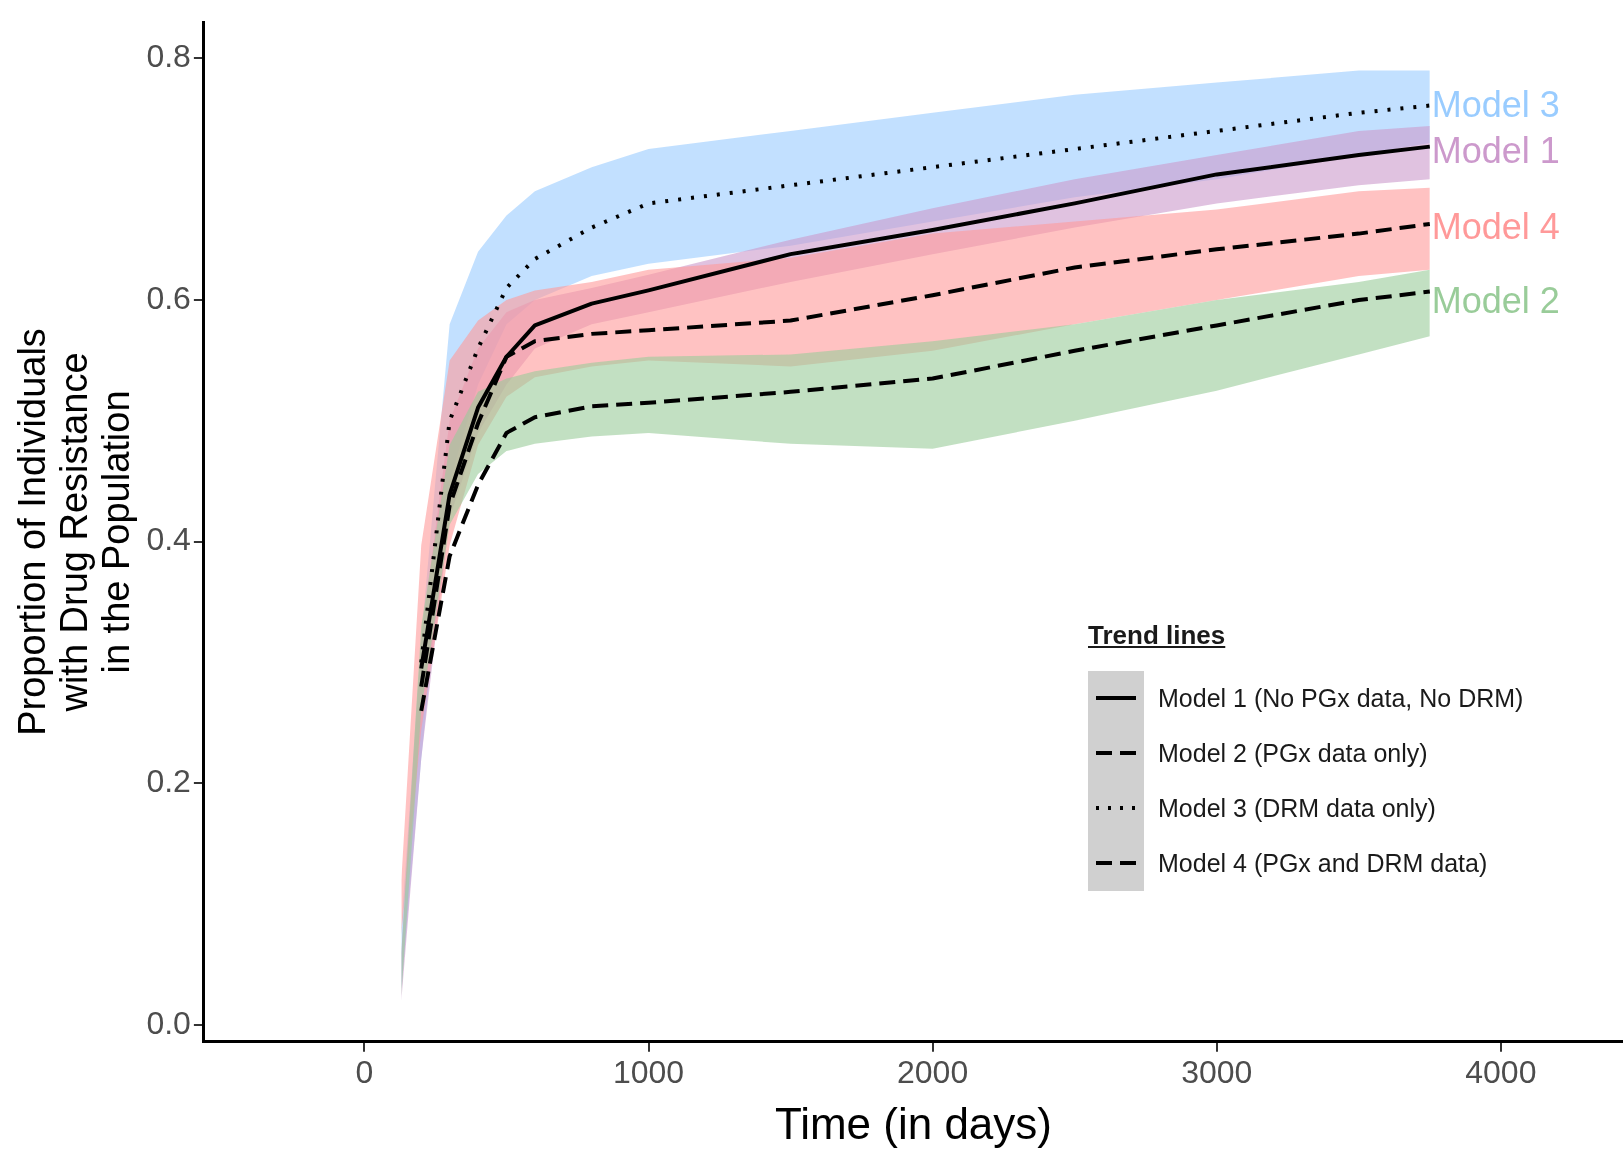 The image size is (1623, 1167). What do you see at coordinates (1495, 300) in the screenshot?
I see `legend-label: Model 2` at bounding box center [1495, 300].